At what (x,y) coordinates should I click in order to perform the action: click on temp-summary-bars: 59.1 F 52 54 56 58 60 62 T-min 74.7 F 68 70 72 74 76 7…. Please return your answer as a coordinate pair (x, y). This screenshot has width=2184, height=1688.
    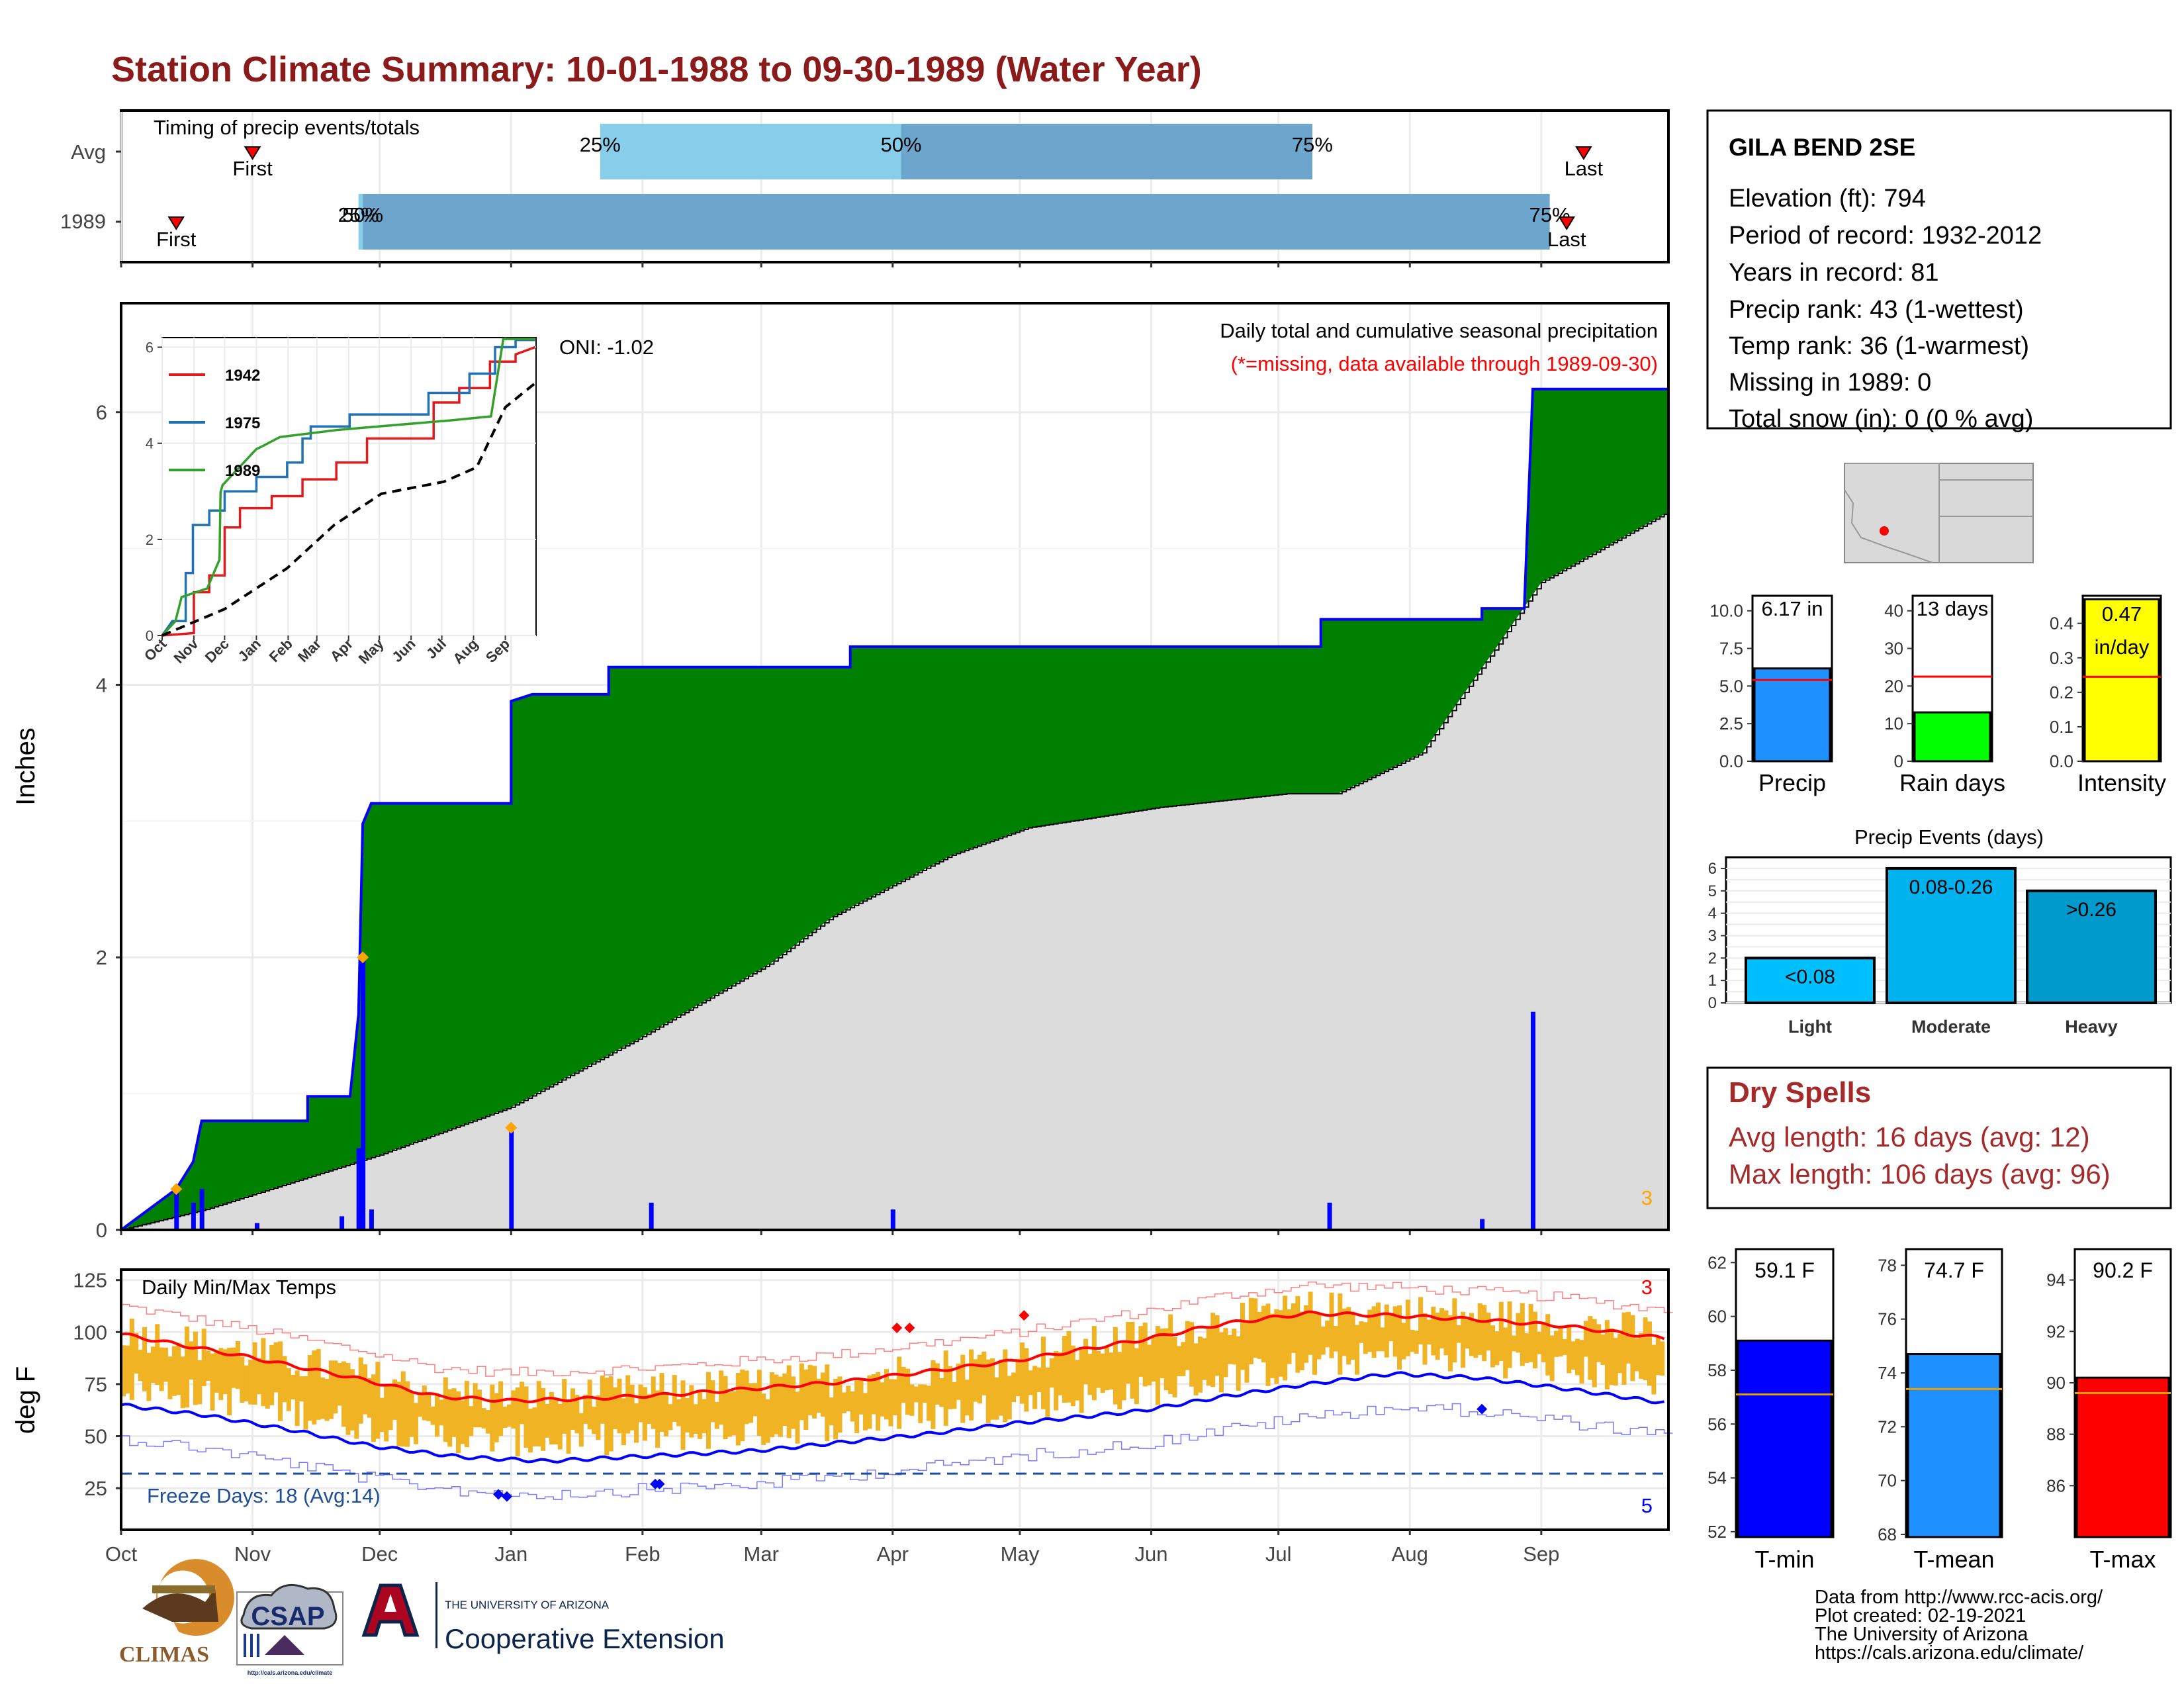
    Looking at the image, I should click on (1940, 1410).